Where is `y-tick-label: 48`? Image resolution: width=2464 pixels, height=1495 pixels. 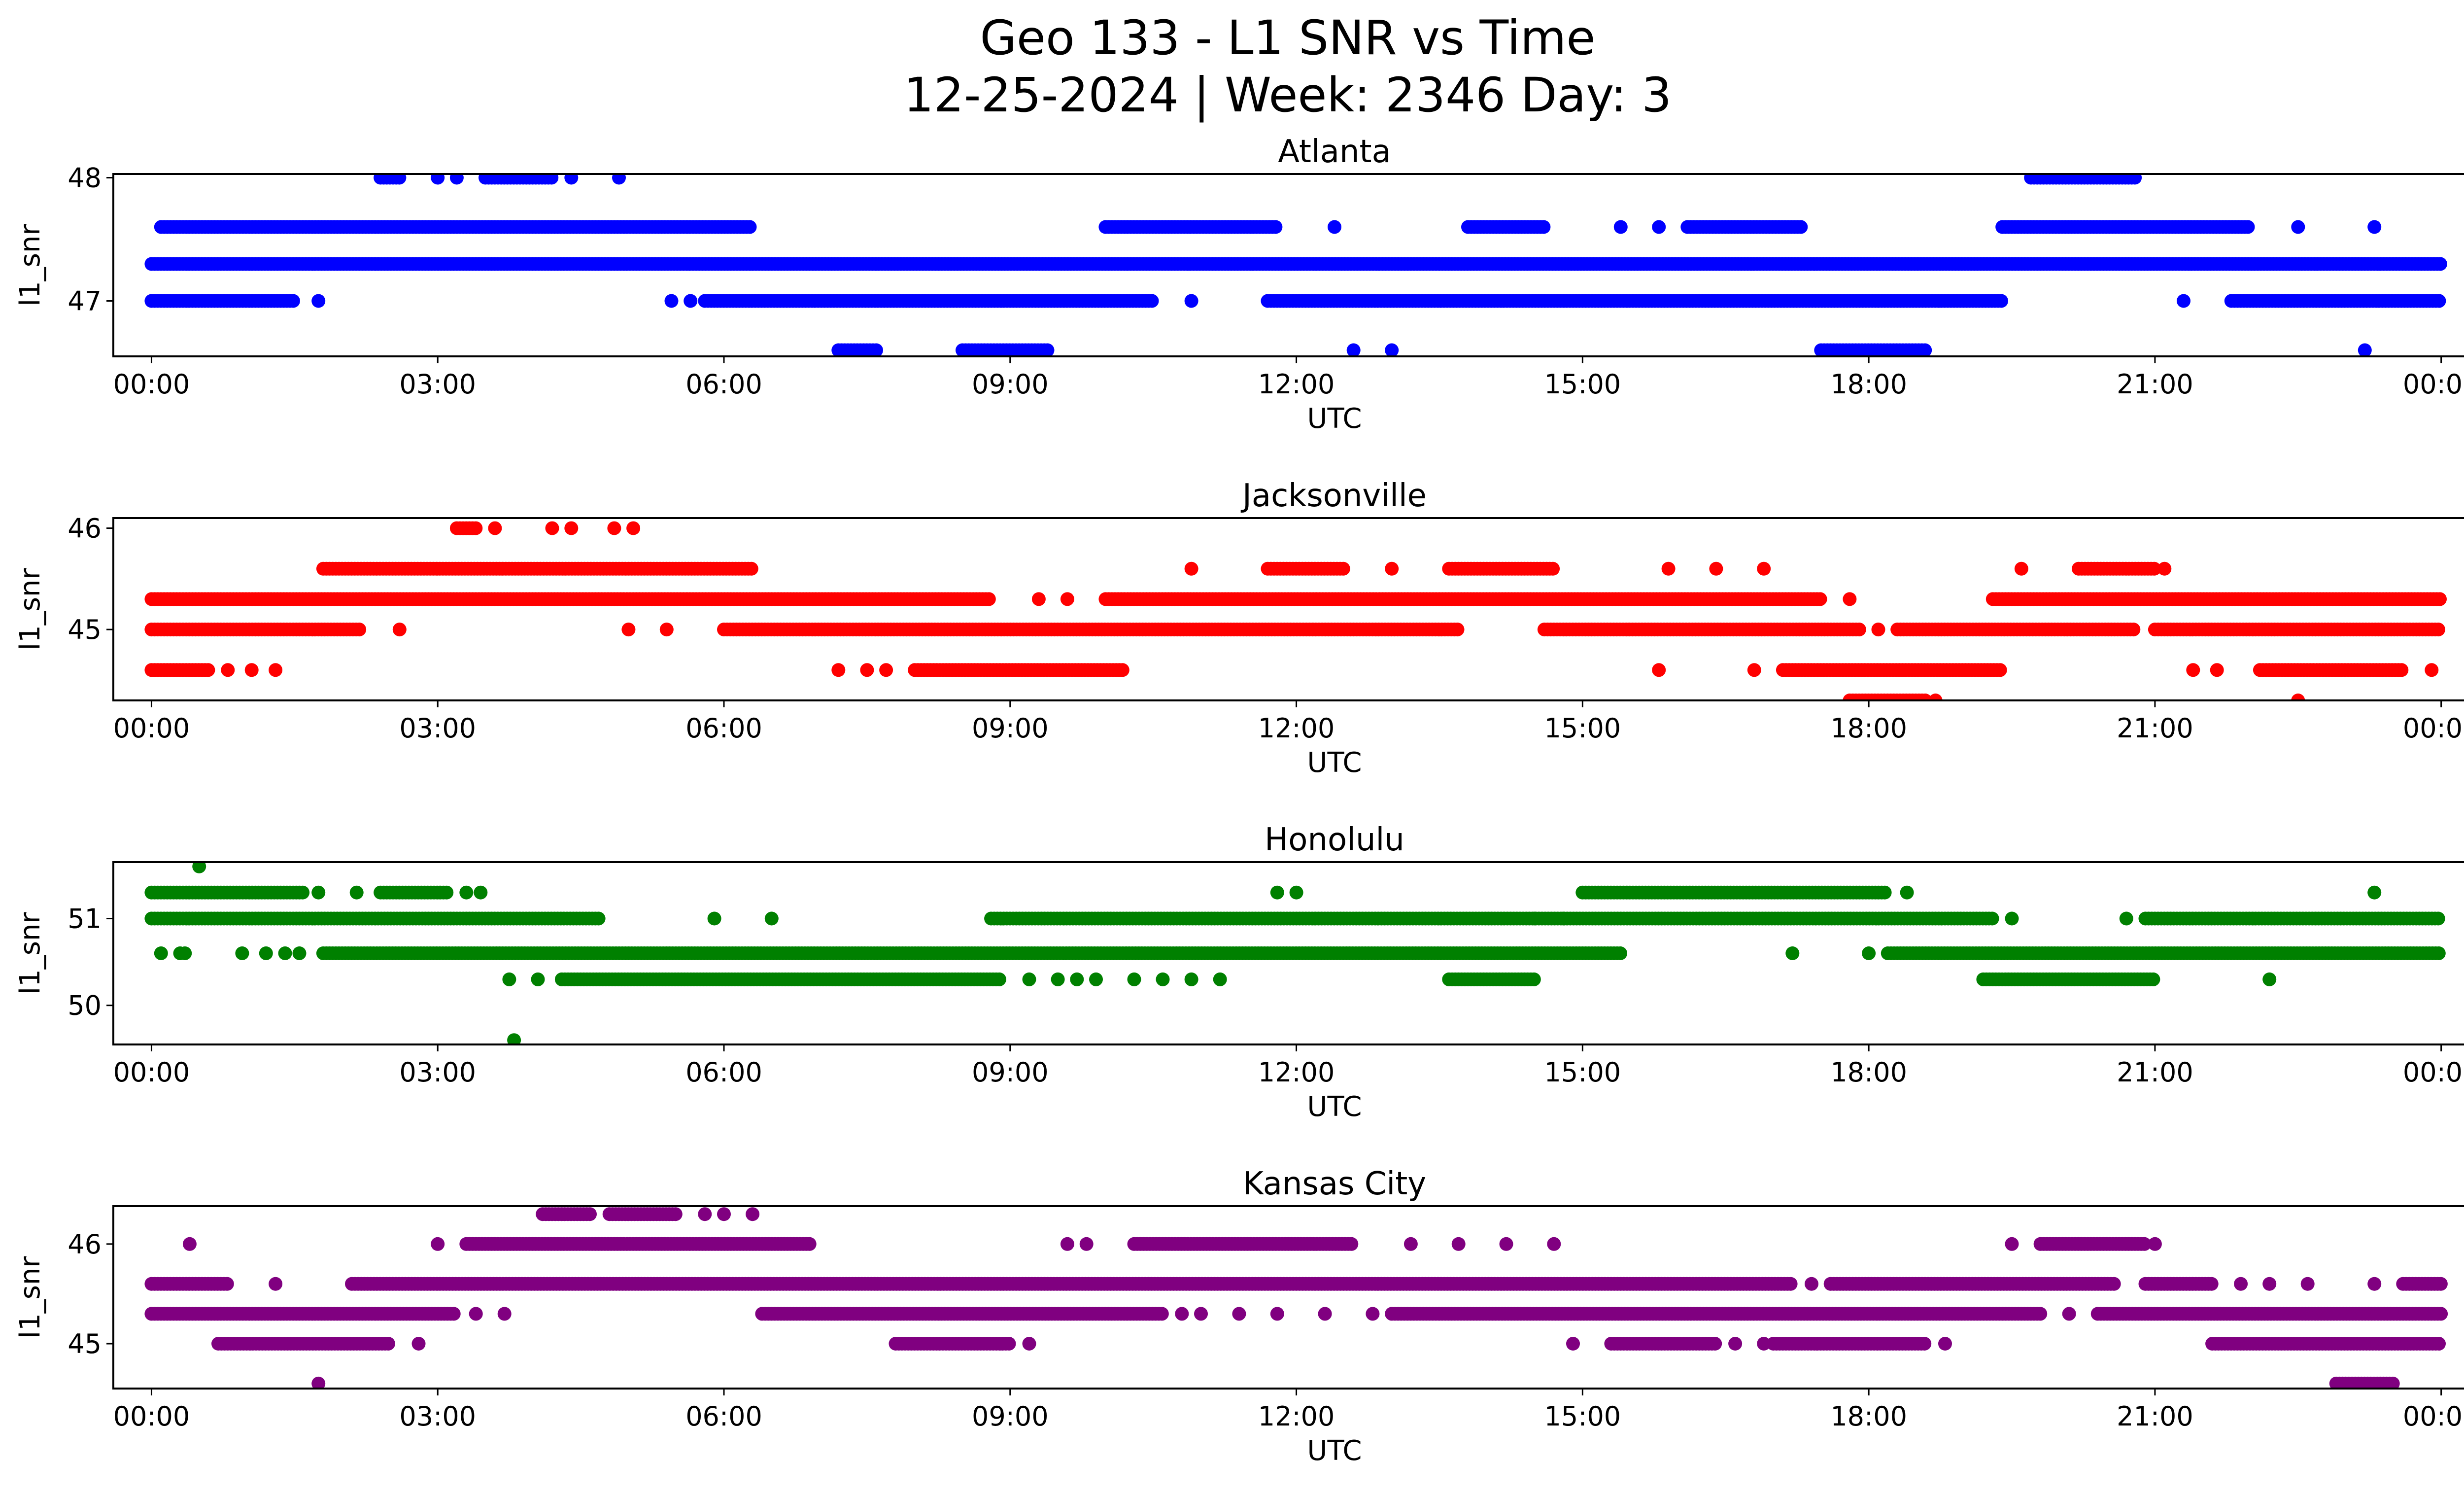
y-tick-label: 48 is located at coordinates (85, 178).